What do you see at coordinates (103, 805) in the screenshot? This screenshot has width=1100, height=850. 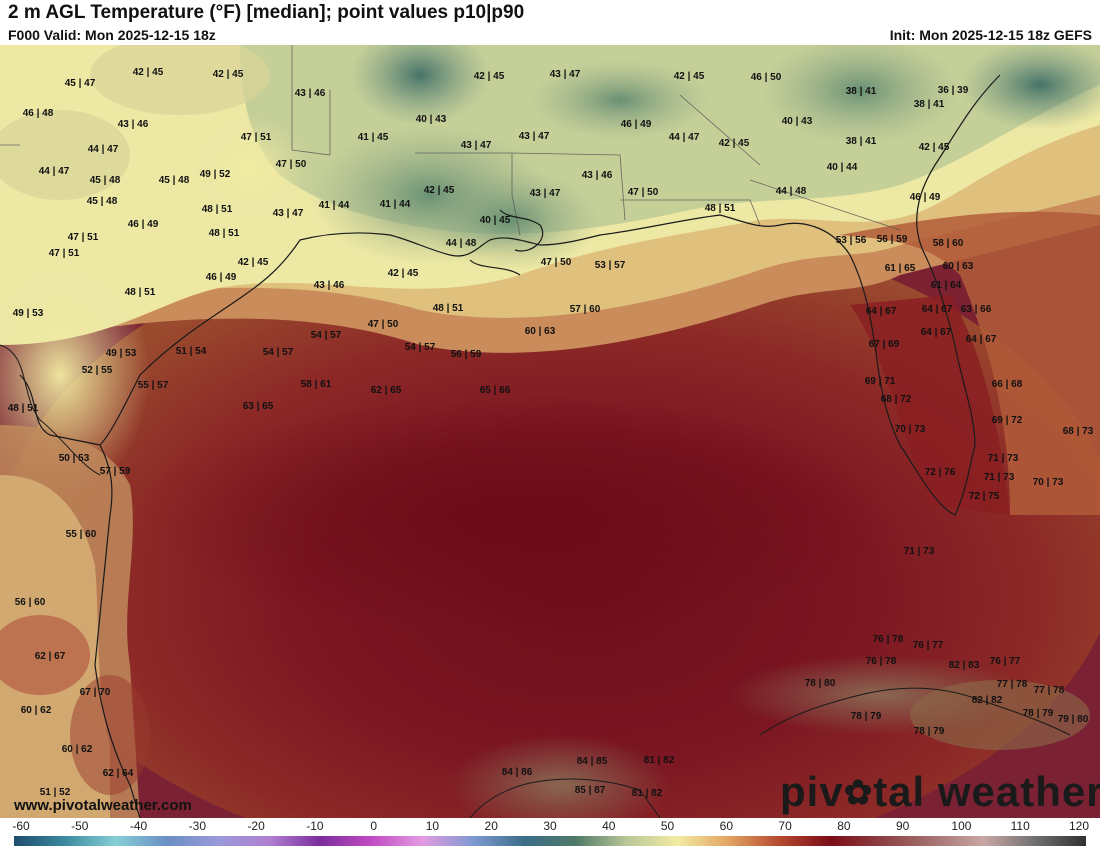 I see `site-url: www.pivotalweather.com` at bounding box center [103, 805].